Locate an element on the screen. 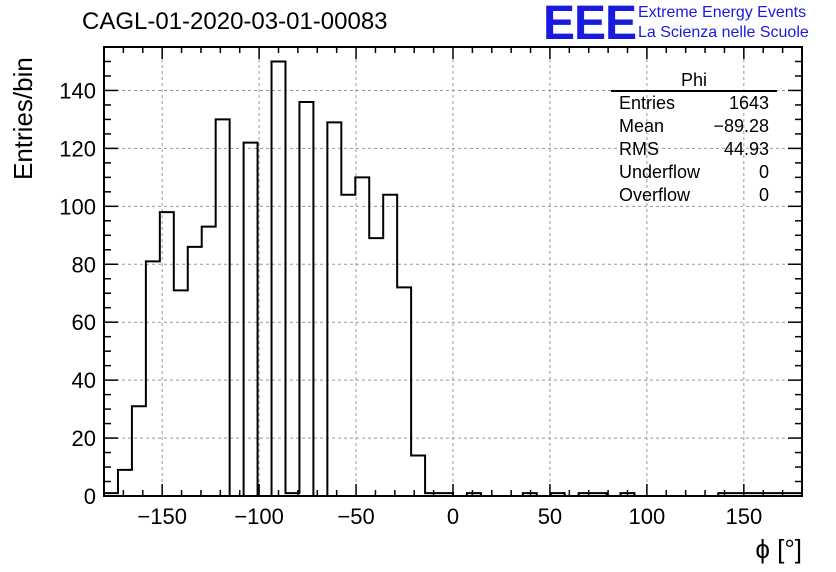 The width and height of the screenshot is (836, 572). x-tick-label: 50 is located at coordinates (550, 516).